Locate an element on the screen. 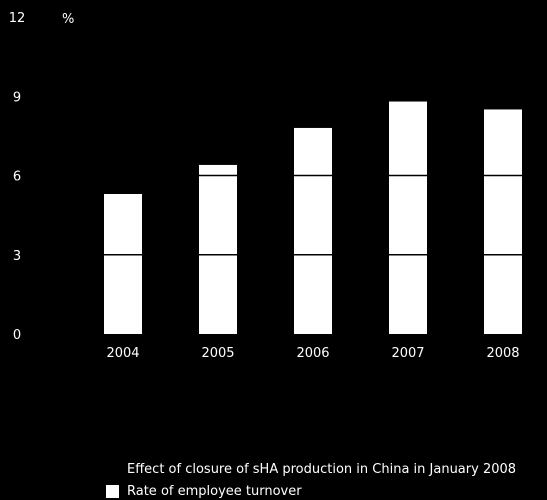 This screenshot has width=547, height=500. x-axis: 2004 2005 2006 2007 2008 is located at coordinates (312, 353).